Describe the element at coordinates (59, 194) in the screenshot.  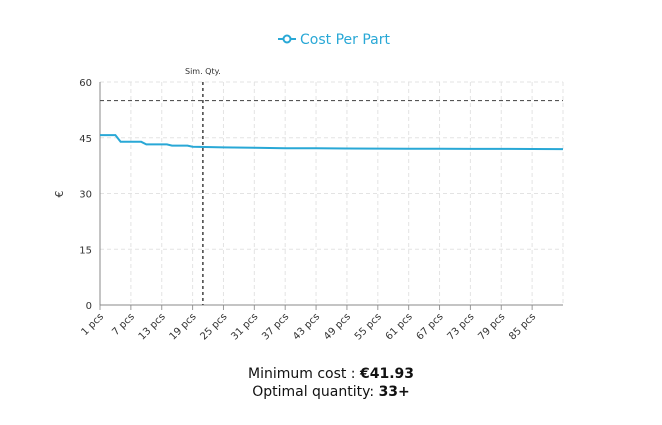
I see `y-axis-label: €` at that location.